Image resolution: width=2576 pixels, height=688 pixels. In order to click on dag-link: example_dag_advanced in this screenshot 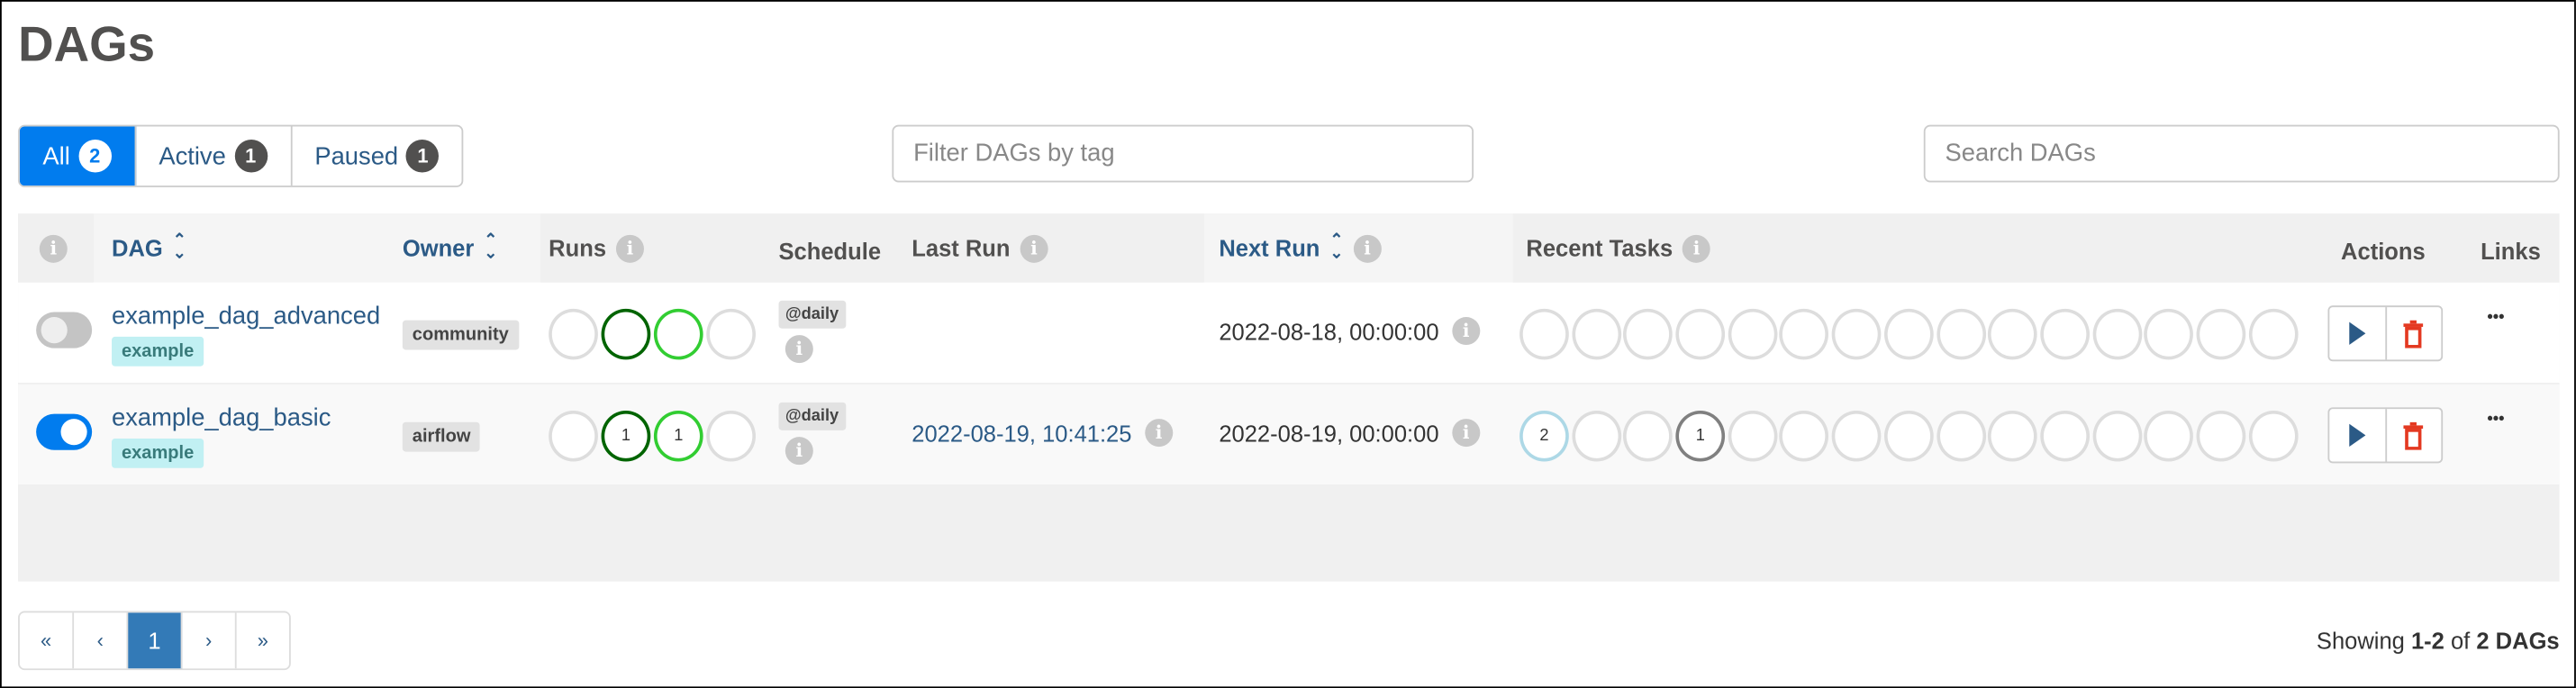, I will do `click(246, 316)`.